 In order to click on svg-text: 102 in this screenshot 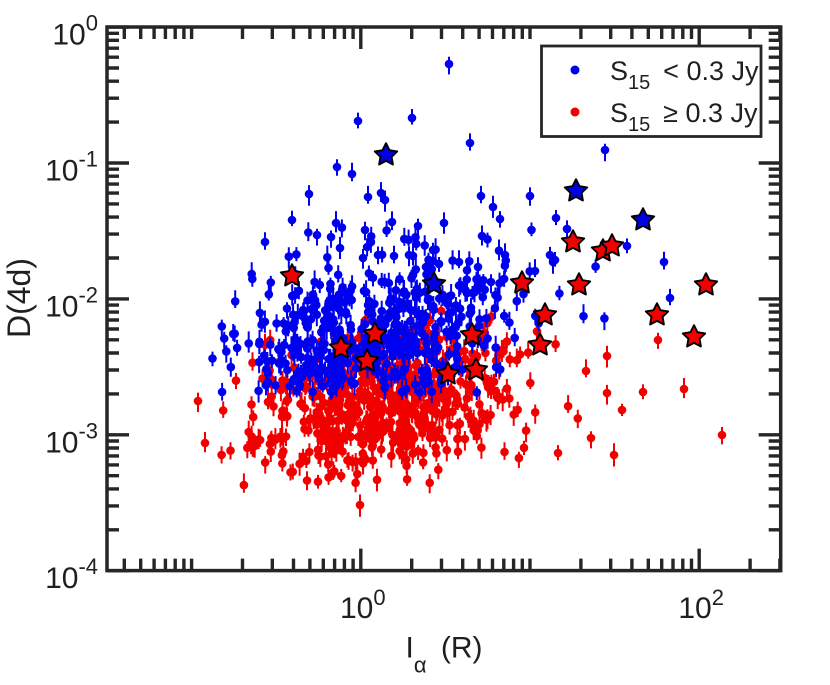, I will do `click(701, 605)`.